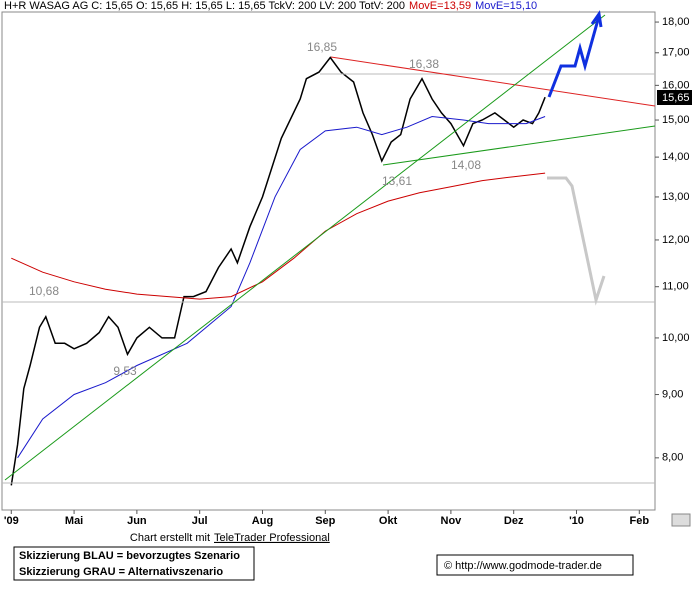 The image size is (692, 589). What do you see at coordinates (121, 572) in the screenshot?
I see `legend-text: Skizzierung GRAU = Alternativszenario` at bounding box center [121, 572].